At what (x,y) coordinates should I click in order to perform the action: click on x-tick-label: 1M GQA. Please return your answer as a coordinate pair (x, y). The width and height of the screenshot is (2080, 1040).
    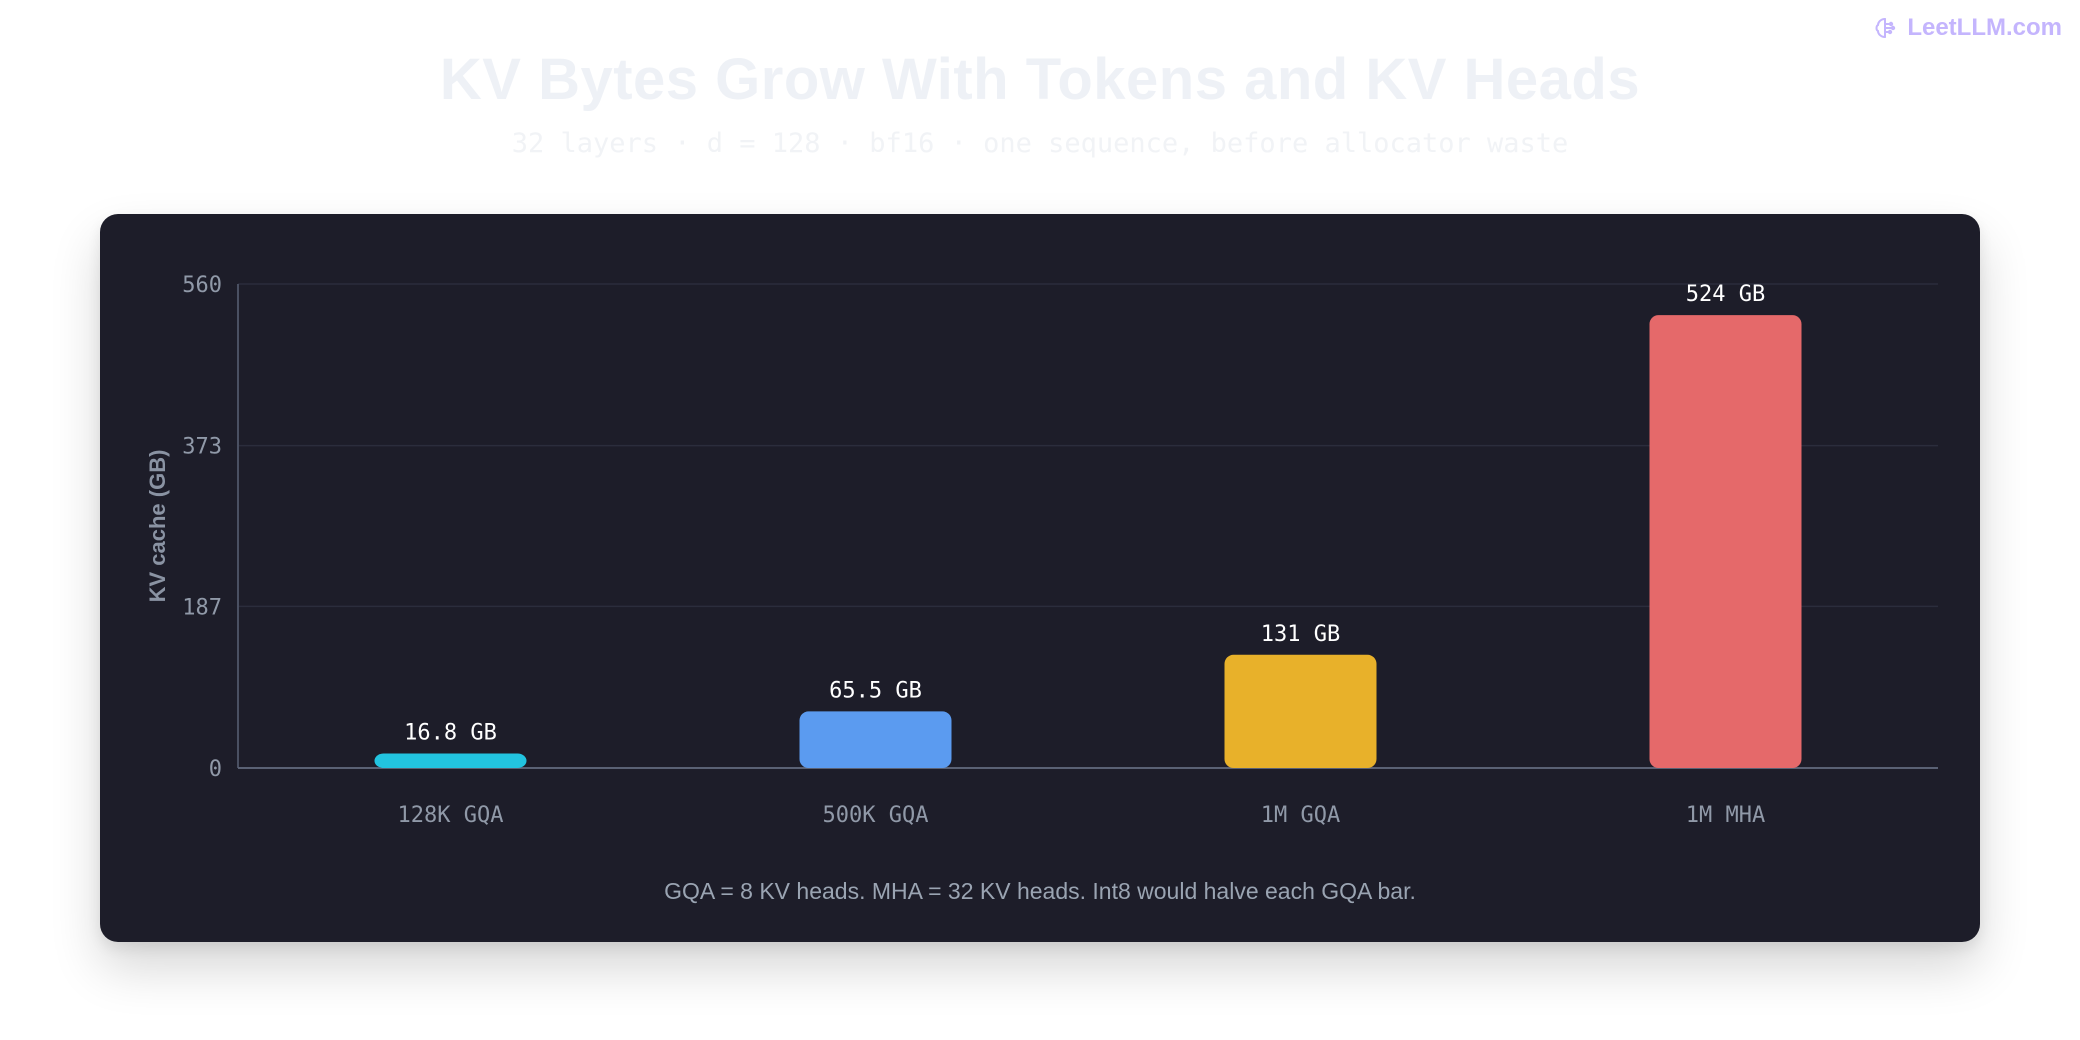
    Looking at the image, I should click on (1300, 815).